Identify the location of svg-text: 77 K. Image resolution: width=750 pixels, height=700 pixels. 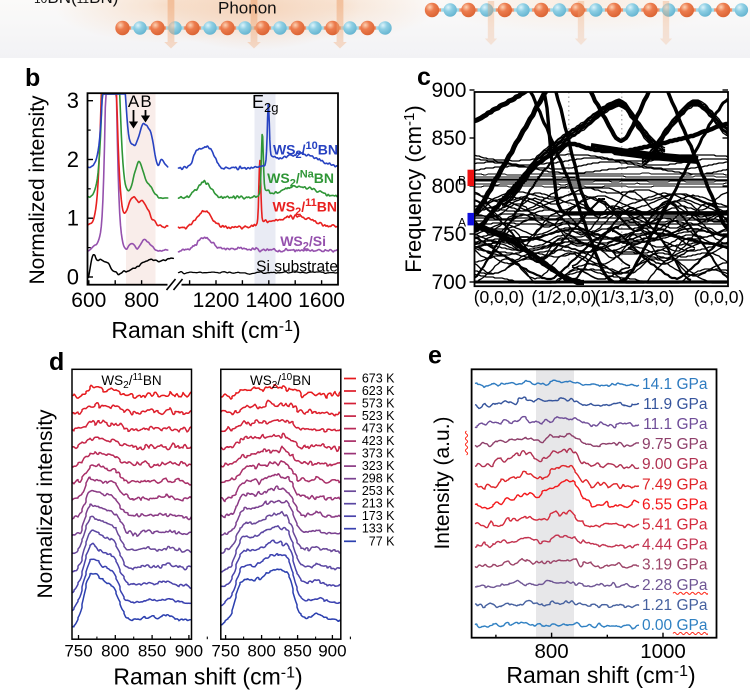
(382, 541).